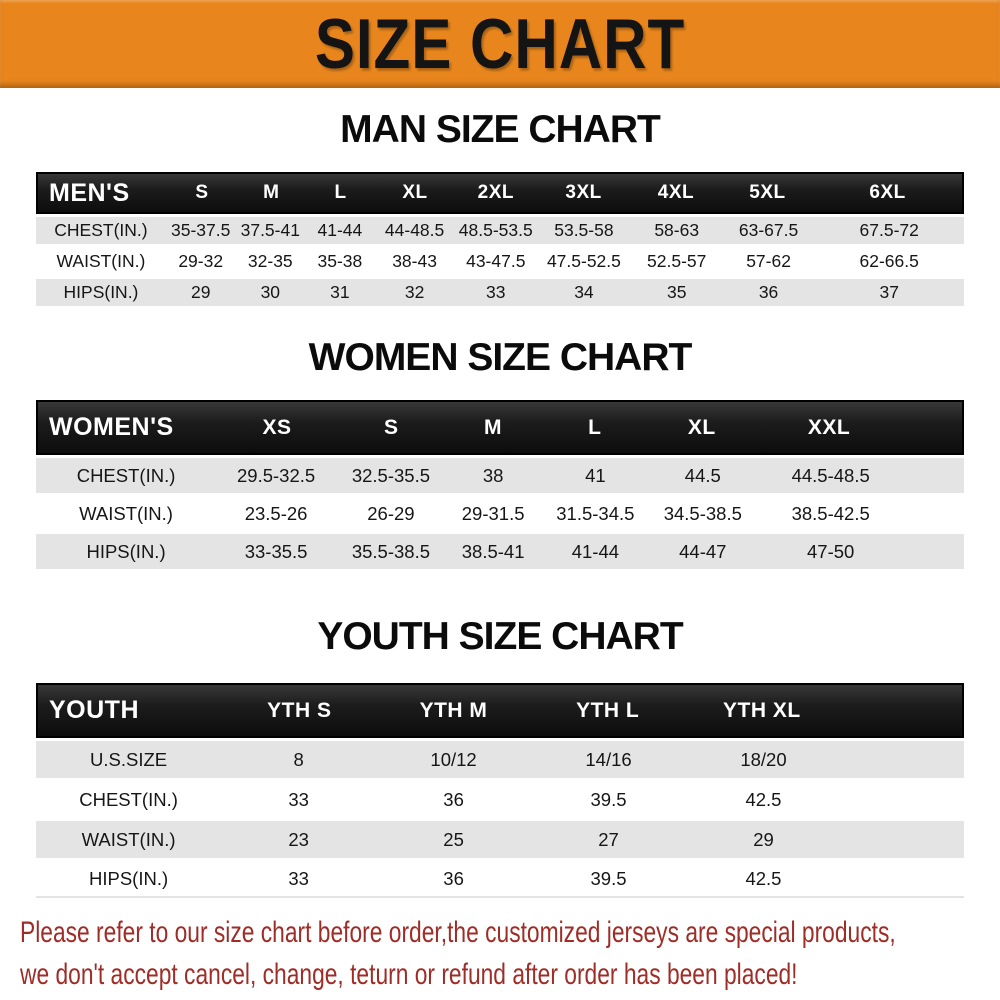 This screenshot has height=1000, width=1000. I want to click on youth-header-label: YOUTH, so click(94, 710).